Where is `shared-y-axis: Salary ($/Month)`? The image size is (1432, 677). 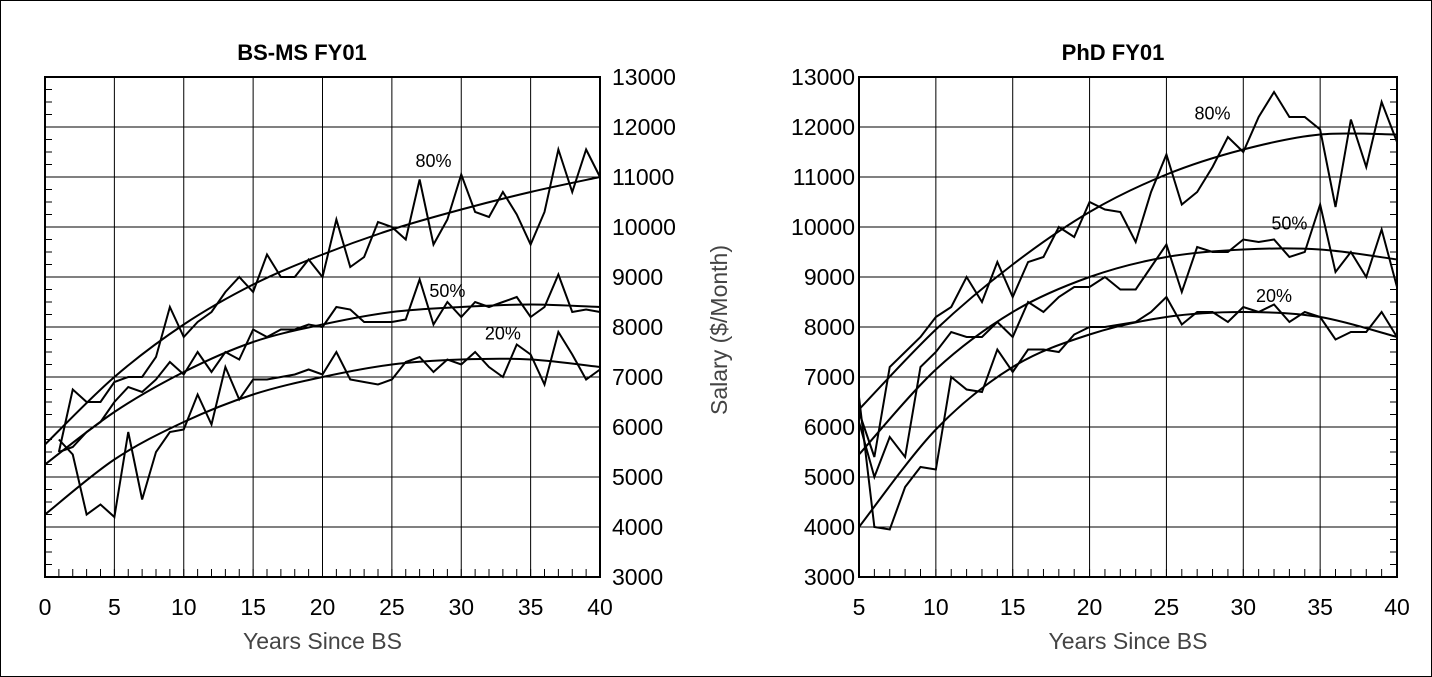
shared-y-axis: Salary ($/Month) is located at coordinates (719, 330).